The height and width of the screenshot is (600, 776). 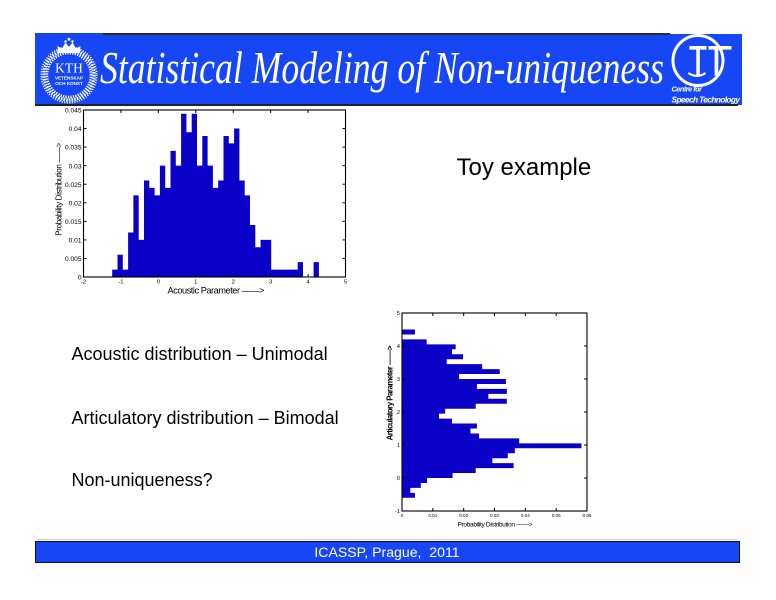 I want to click on svg-text: Centre for, so click(x=688, y=89).